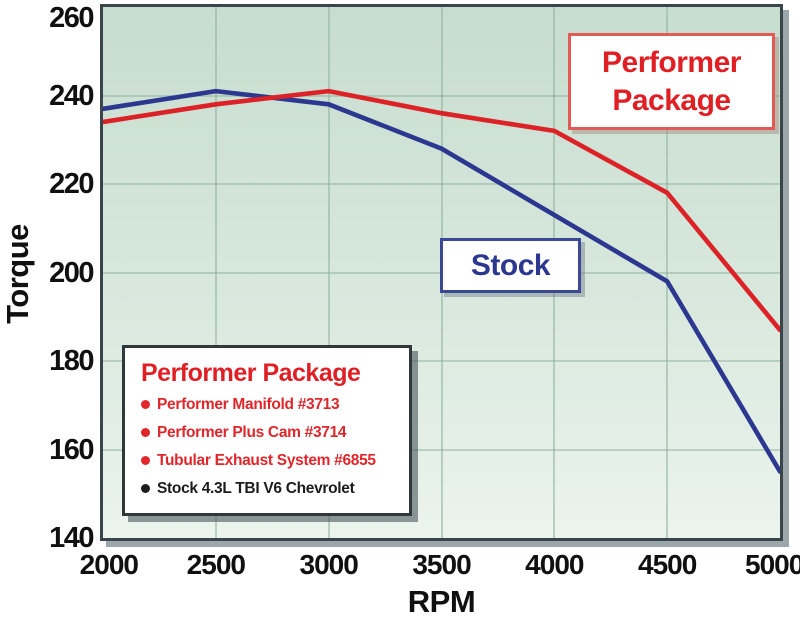 The image size is (800, 620). I want to click on x-axis-title: RPM, so click(441, 601).